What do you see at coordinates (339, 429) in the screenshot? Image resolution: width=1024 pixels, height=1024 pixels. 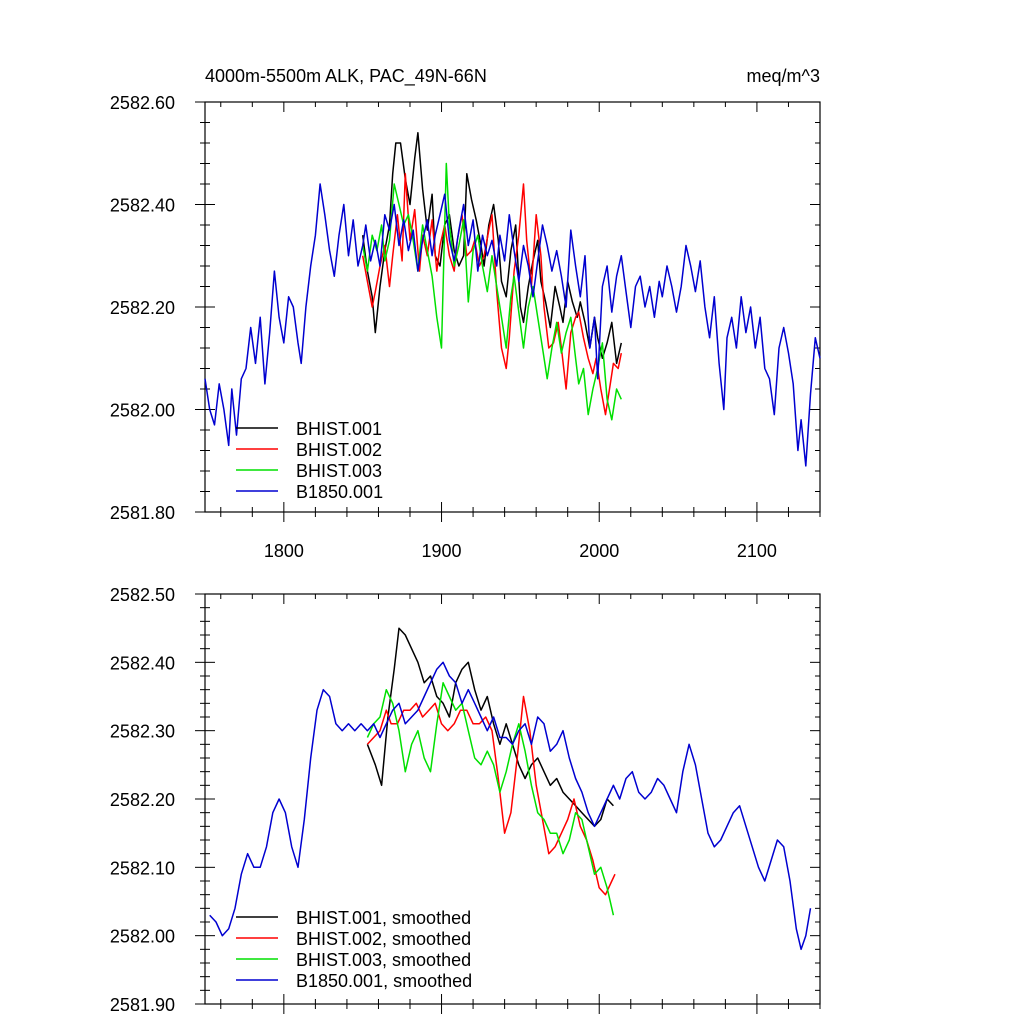 I see `legend-label: BHIST.001` at bounding box center [339, 429].